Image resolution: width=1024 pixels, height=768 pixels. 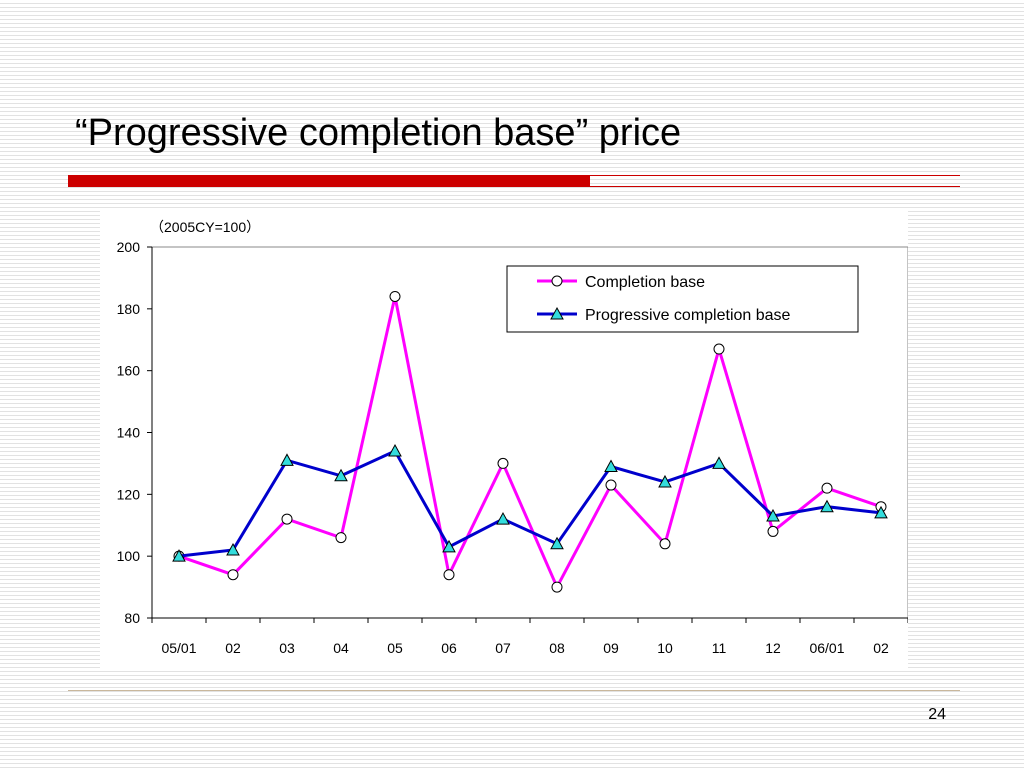 I want to click on footer-rule, so click(x=514, y=690).